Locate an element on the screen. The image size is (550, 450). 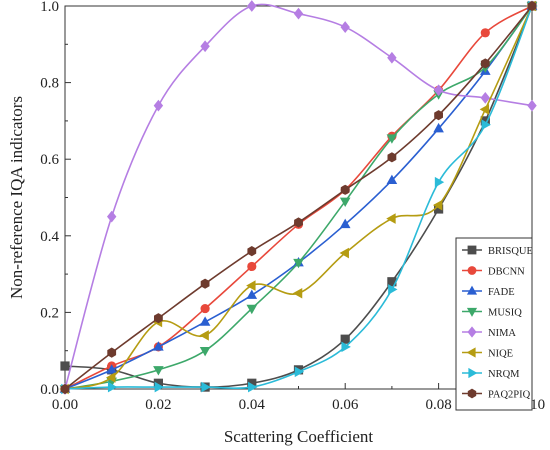
x-tick-label: 0.00 is located at coordinates (65, 405).